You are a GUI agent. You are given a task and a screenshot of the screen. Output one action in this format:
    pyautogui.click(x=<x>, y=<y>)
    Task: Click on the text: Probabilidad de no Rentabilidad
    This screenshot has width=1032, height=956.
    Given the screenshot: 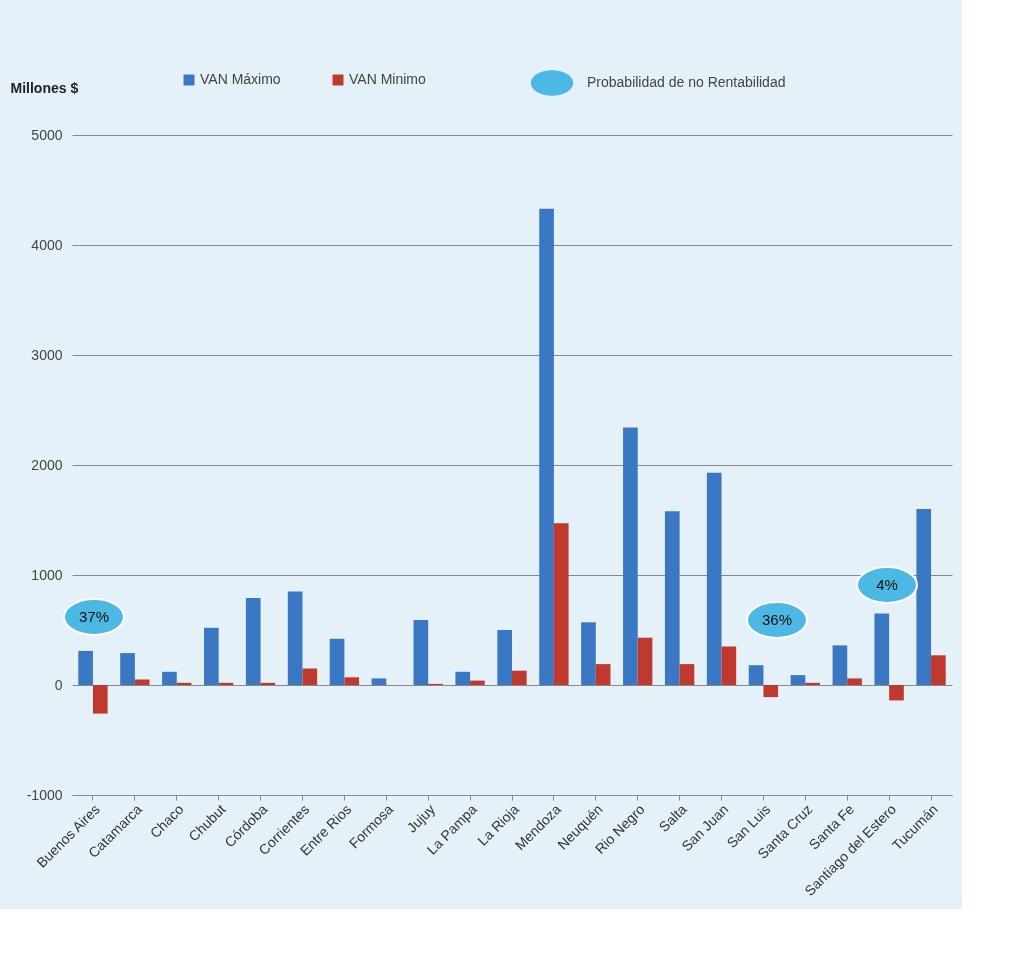 What is the action you would take?
    pyautogui.click(x=686, y=82)
    